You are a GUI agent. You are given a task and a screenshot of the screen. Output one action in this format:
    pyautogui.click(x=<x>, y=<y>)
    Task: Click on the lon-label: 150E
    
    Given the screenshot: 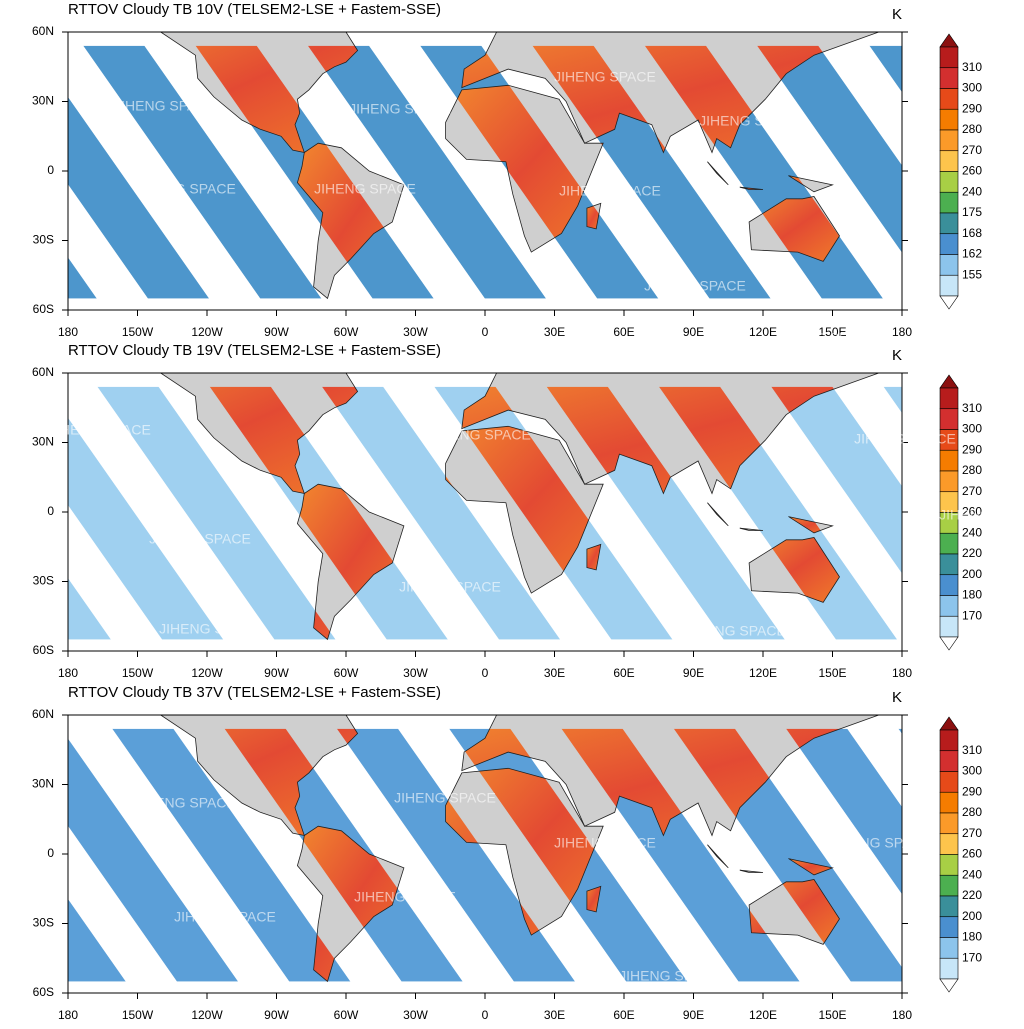 What is the action you would take?
    pyautogui.click(x=832, y=673)
    